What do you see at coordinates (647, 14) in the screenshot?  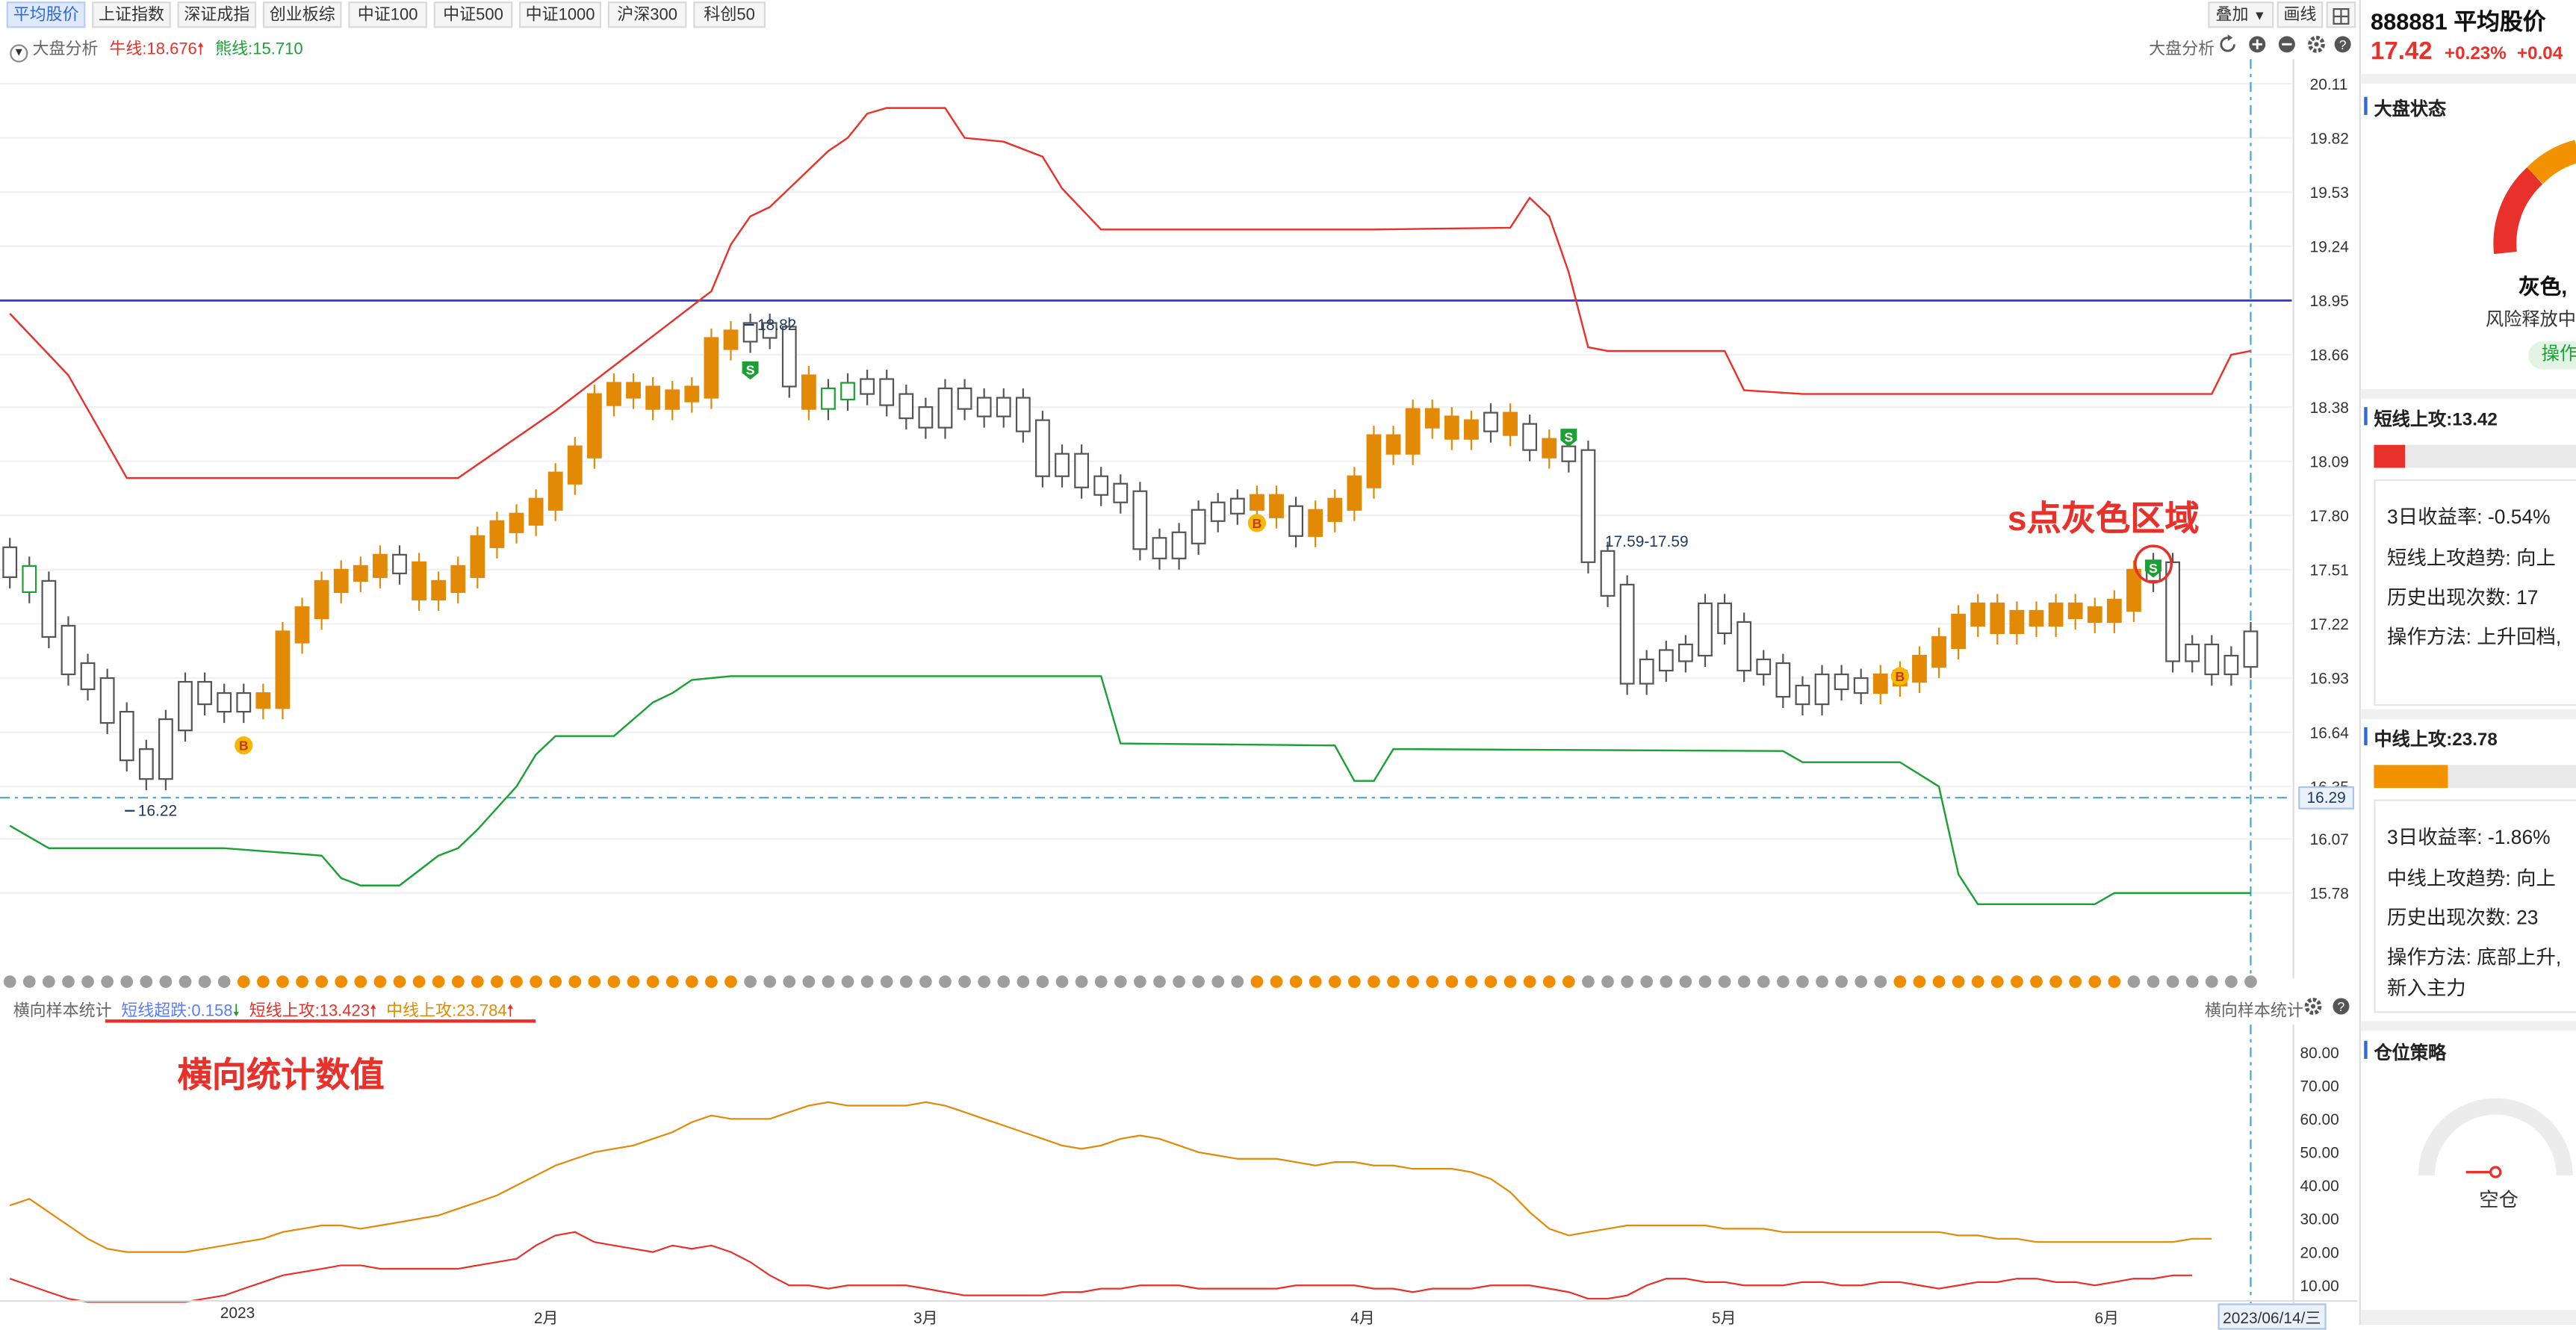 I see `tab-csi300: 沪深300` at bounding box center [647, 14].